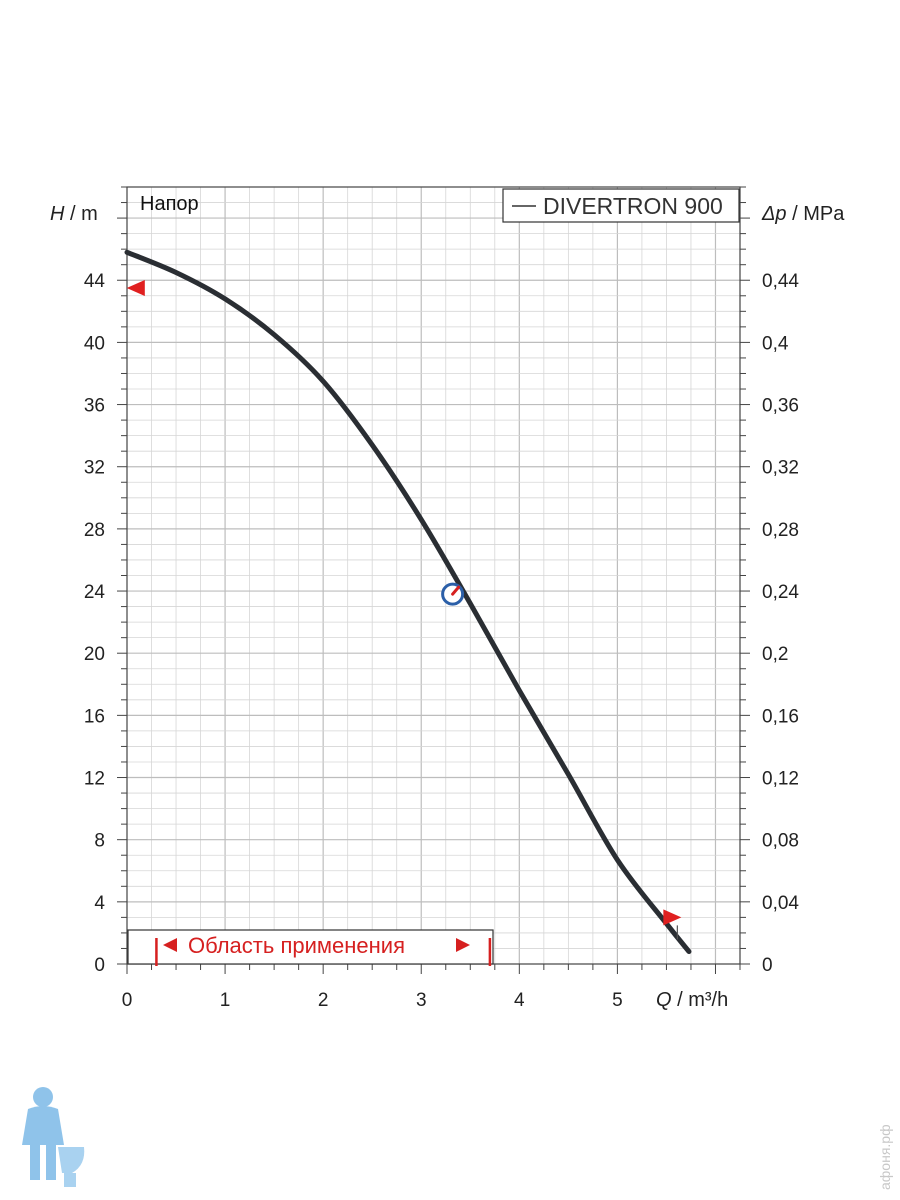 The height and width of the screenshot is (1200, 900). I want to click on min-pressure-marker, so click(135, 288).